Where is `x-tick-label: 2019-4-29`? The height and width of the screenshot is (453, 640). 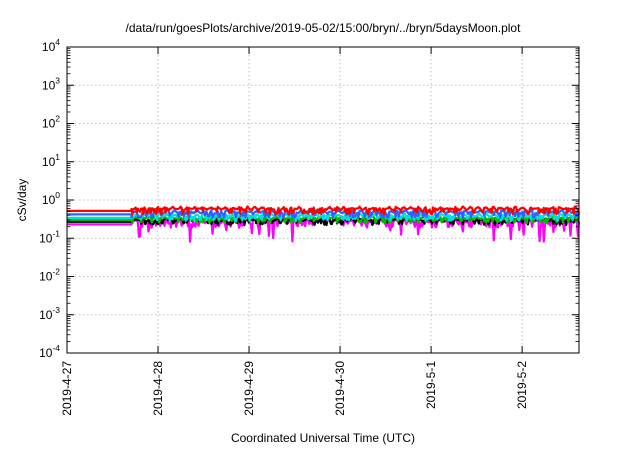 x-tick-label: 2019-4-29 is located at coordinates (249, 388).